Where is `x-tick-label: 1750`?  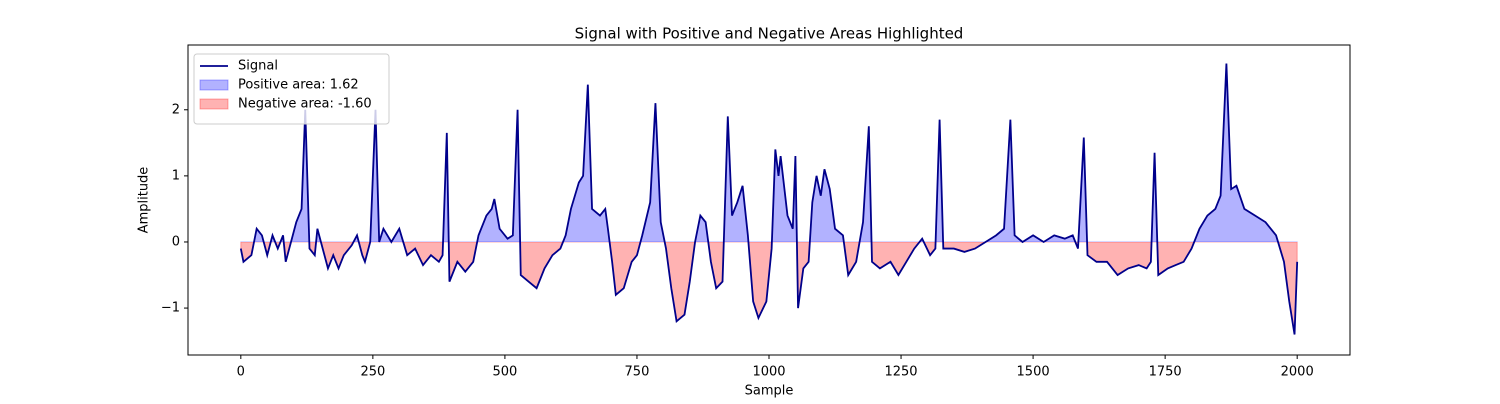
x-tick-label: 1750 is located at coordinates (1165, 372).